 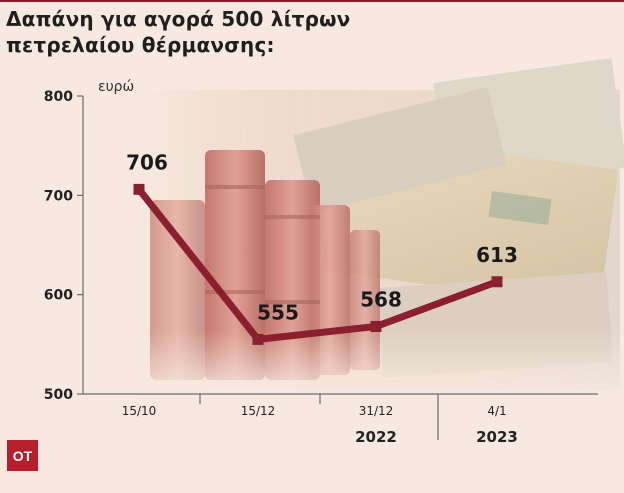 What do you see at coordinates (278, 312) in the screenshot?
I see `data-label: 555` at bounding box center [278, 312].